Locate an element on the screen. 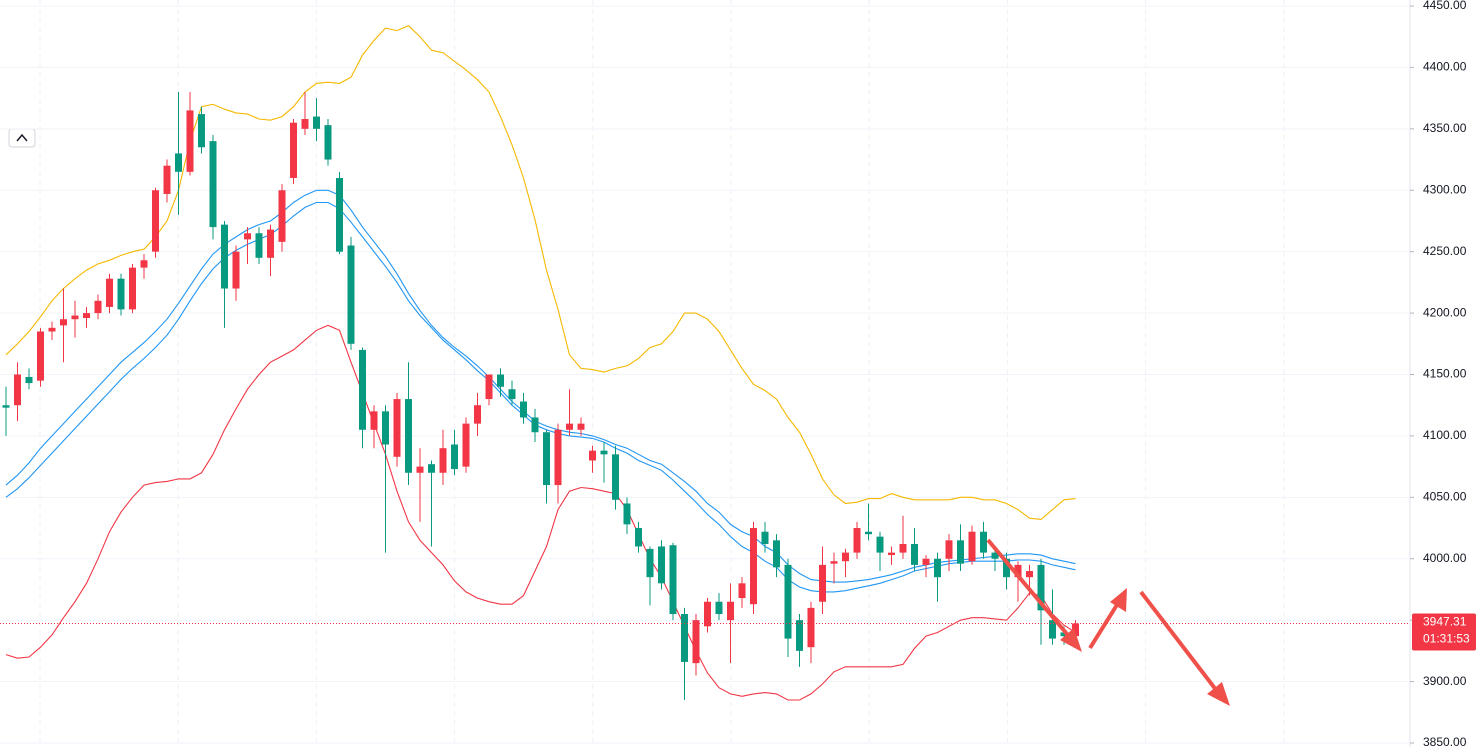 The image size is (1478, 747). y-tick-label: 3850.00 is located at coordinates (1445, 741).